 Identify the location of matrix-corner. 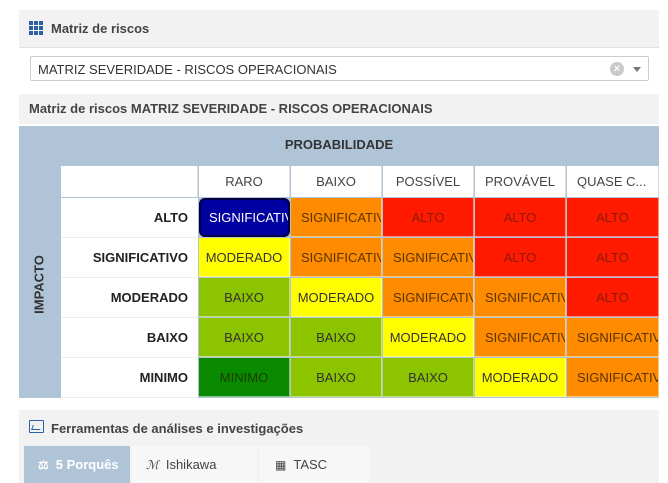
(129, 181).